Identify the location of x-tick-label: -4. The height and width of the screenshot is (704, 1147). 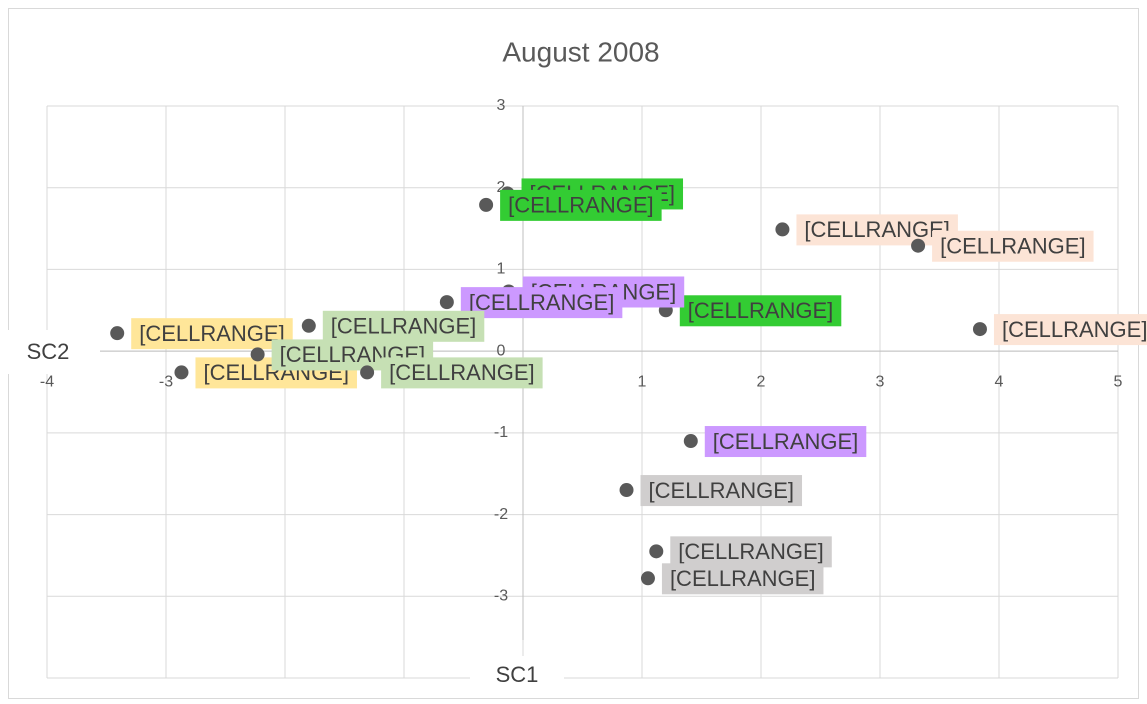
(47, 381).